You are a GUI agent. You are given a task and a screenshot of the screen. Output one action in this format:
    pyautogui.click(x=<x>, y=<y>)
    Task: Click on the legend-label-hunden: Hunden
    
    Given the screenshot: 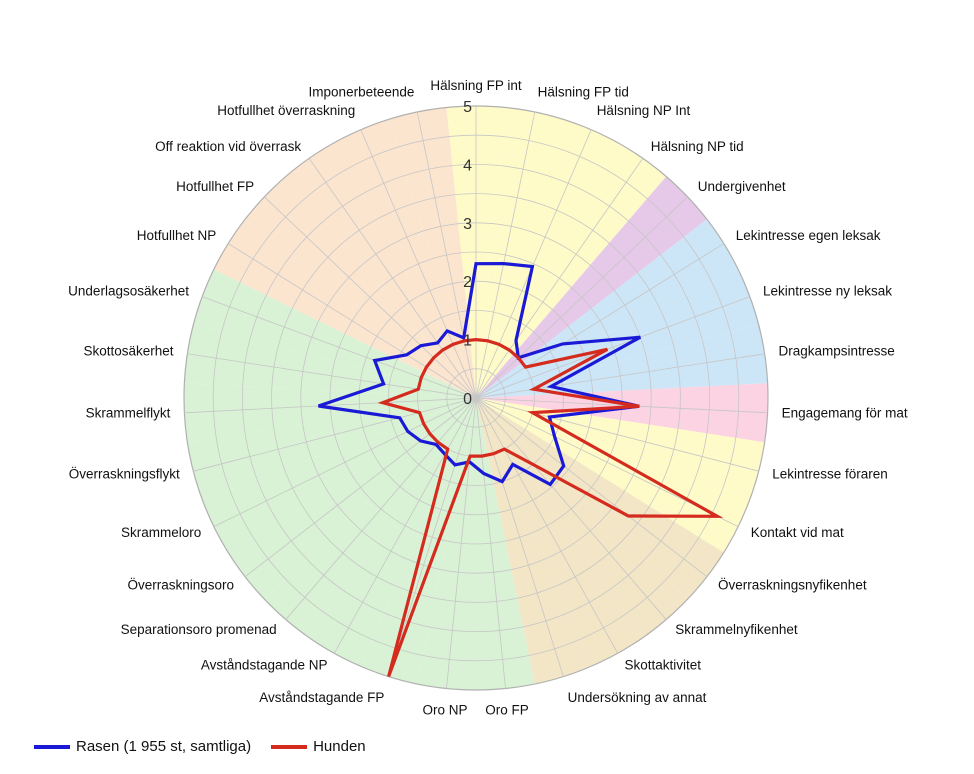 What is the action you would take?
    pyautogui.click(x=339, y=746)
    